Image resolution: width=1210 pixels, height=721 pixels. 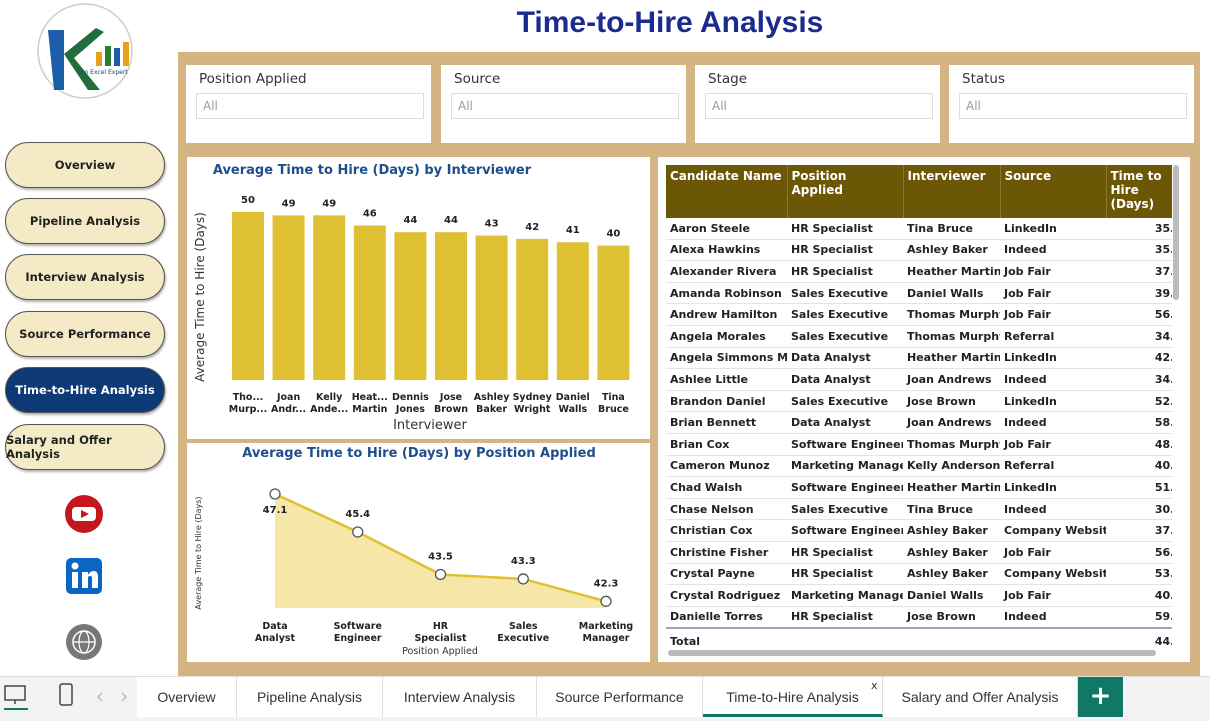 I want to click on column-header: Time to Hire (Days), so click(x=1139, y=191).